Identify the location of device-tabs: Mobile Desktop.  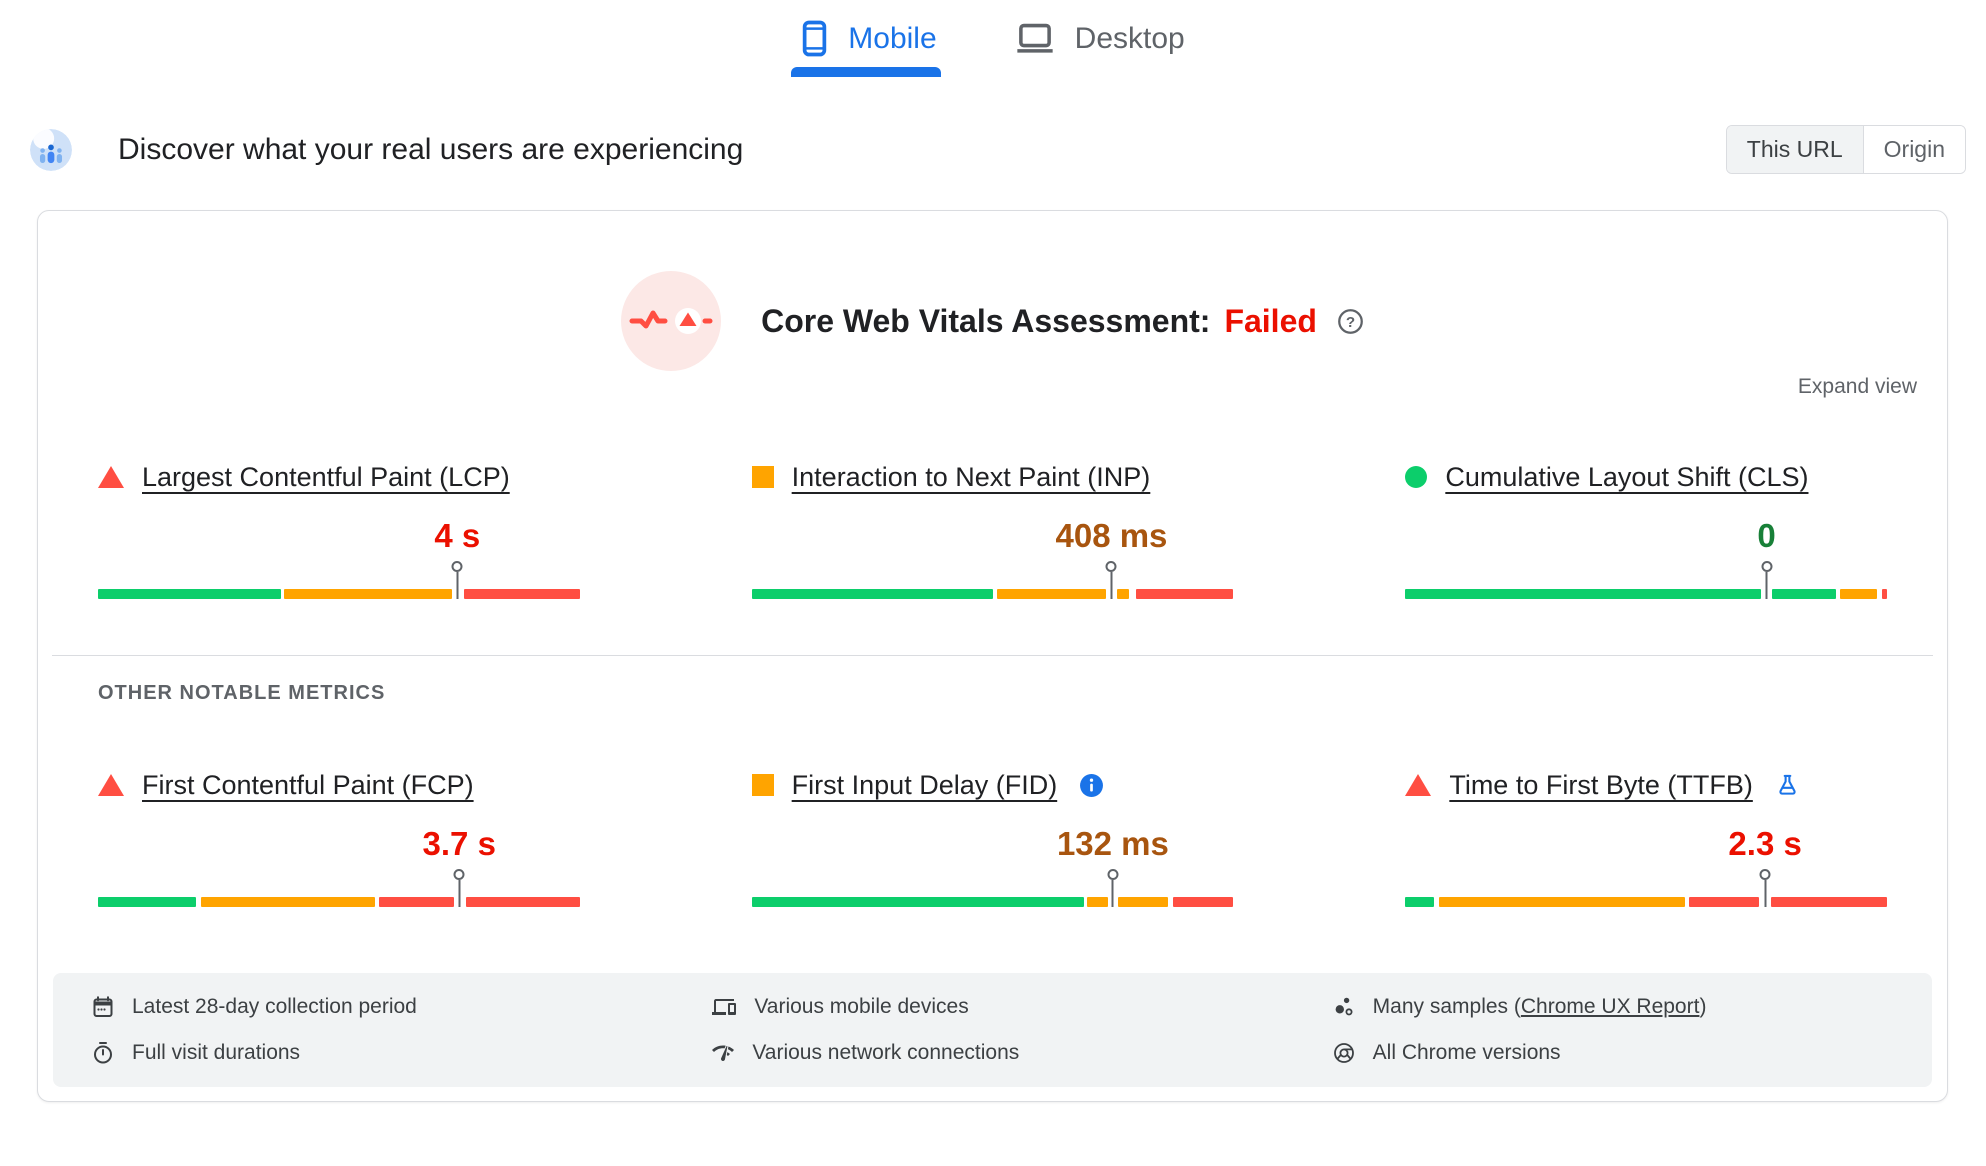
(993, 38).